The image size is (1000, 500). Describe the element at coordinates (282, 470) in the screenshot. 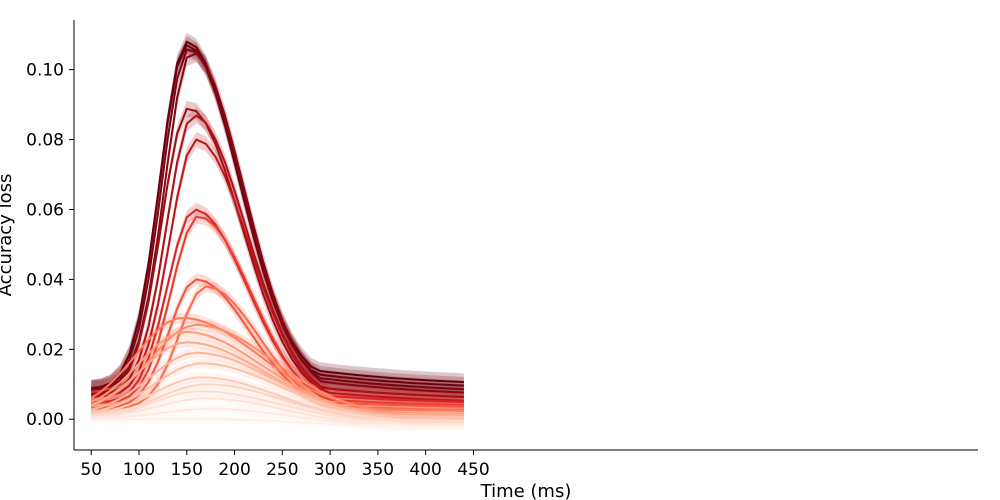

I see `x-tick-label: 250` at that location.